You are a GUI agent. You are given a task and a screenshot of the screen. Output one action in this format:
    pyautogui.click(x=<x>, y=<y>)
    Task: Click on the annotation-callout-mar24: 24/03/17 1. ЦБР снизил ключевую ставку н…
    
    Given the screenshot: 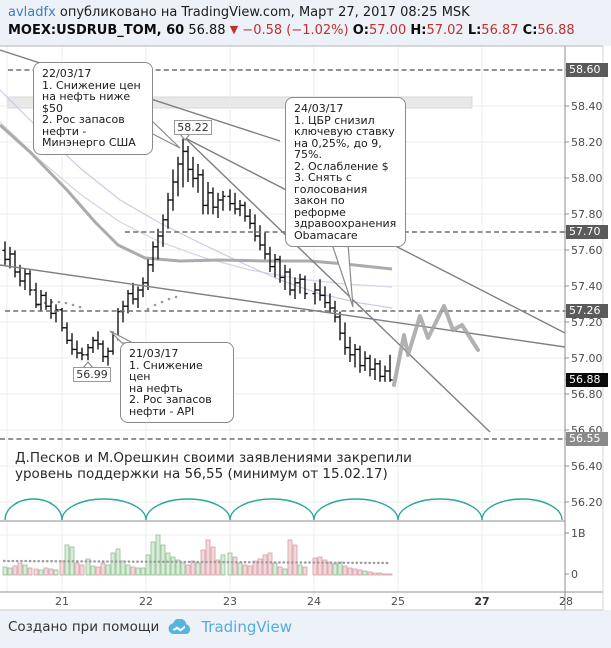 What is the action you would take?
    pyautogui.click(x=345, y=172)
    